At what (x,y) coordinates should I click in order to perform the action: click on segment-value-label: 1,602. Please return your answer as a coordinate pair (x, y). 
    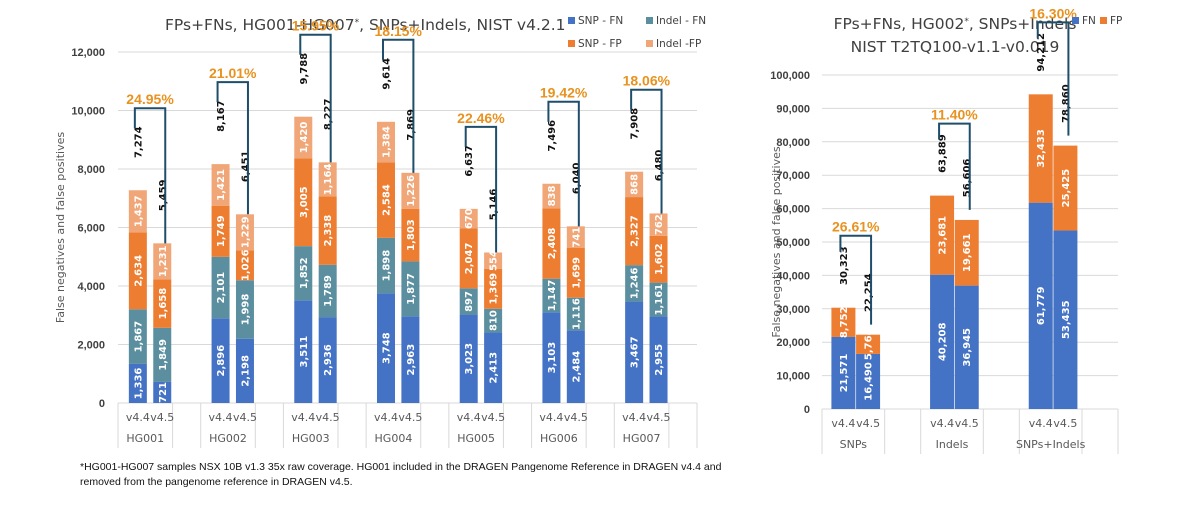
    Looking at the image, I should click on (659, 259).